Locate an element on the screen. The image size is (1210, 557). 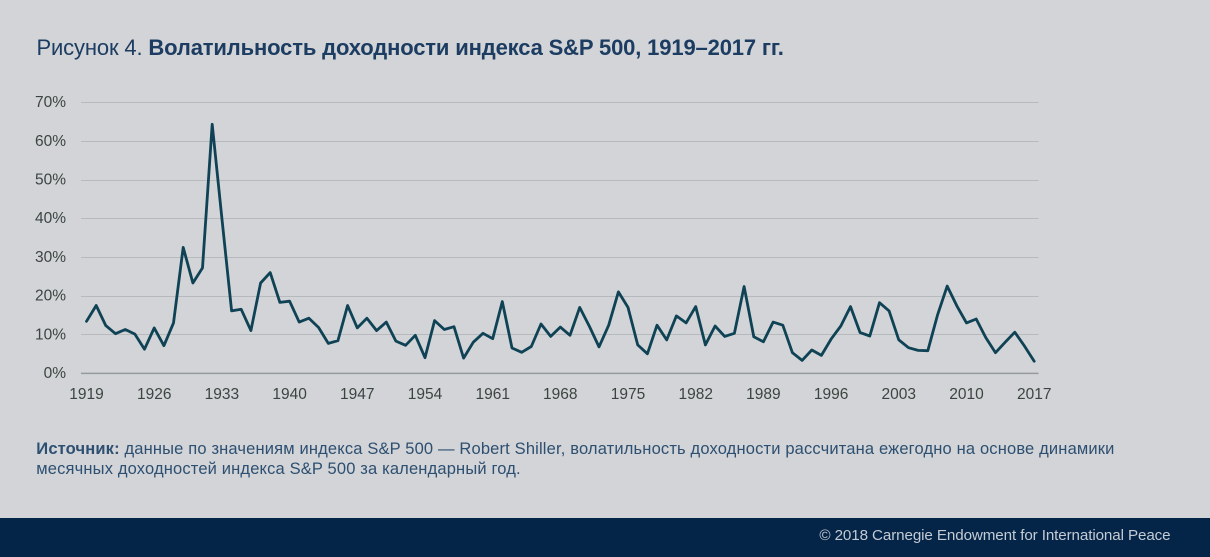
svg-text: 2003 is located at coordinates (899, 394).